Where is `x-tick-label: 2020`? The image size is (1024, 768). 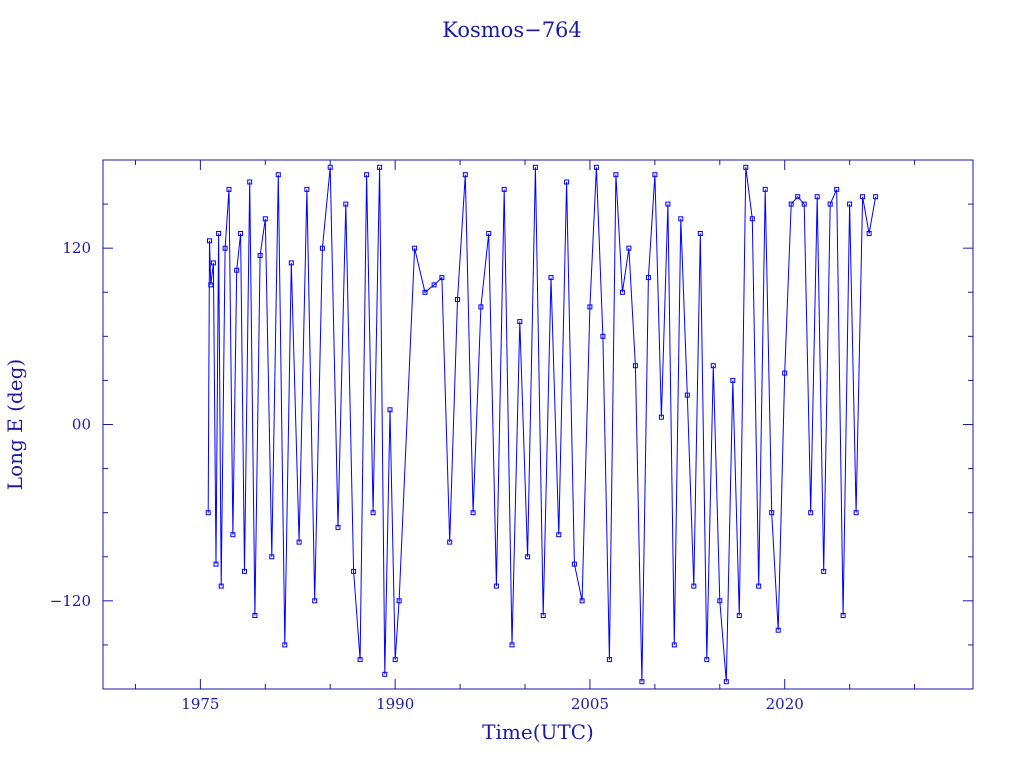
x-tick-label: 2020 is located at coordinates (785, 704).